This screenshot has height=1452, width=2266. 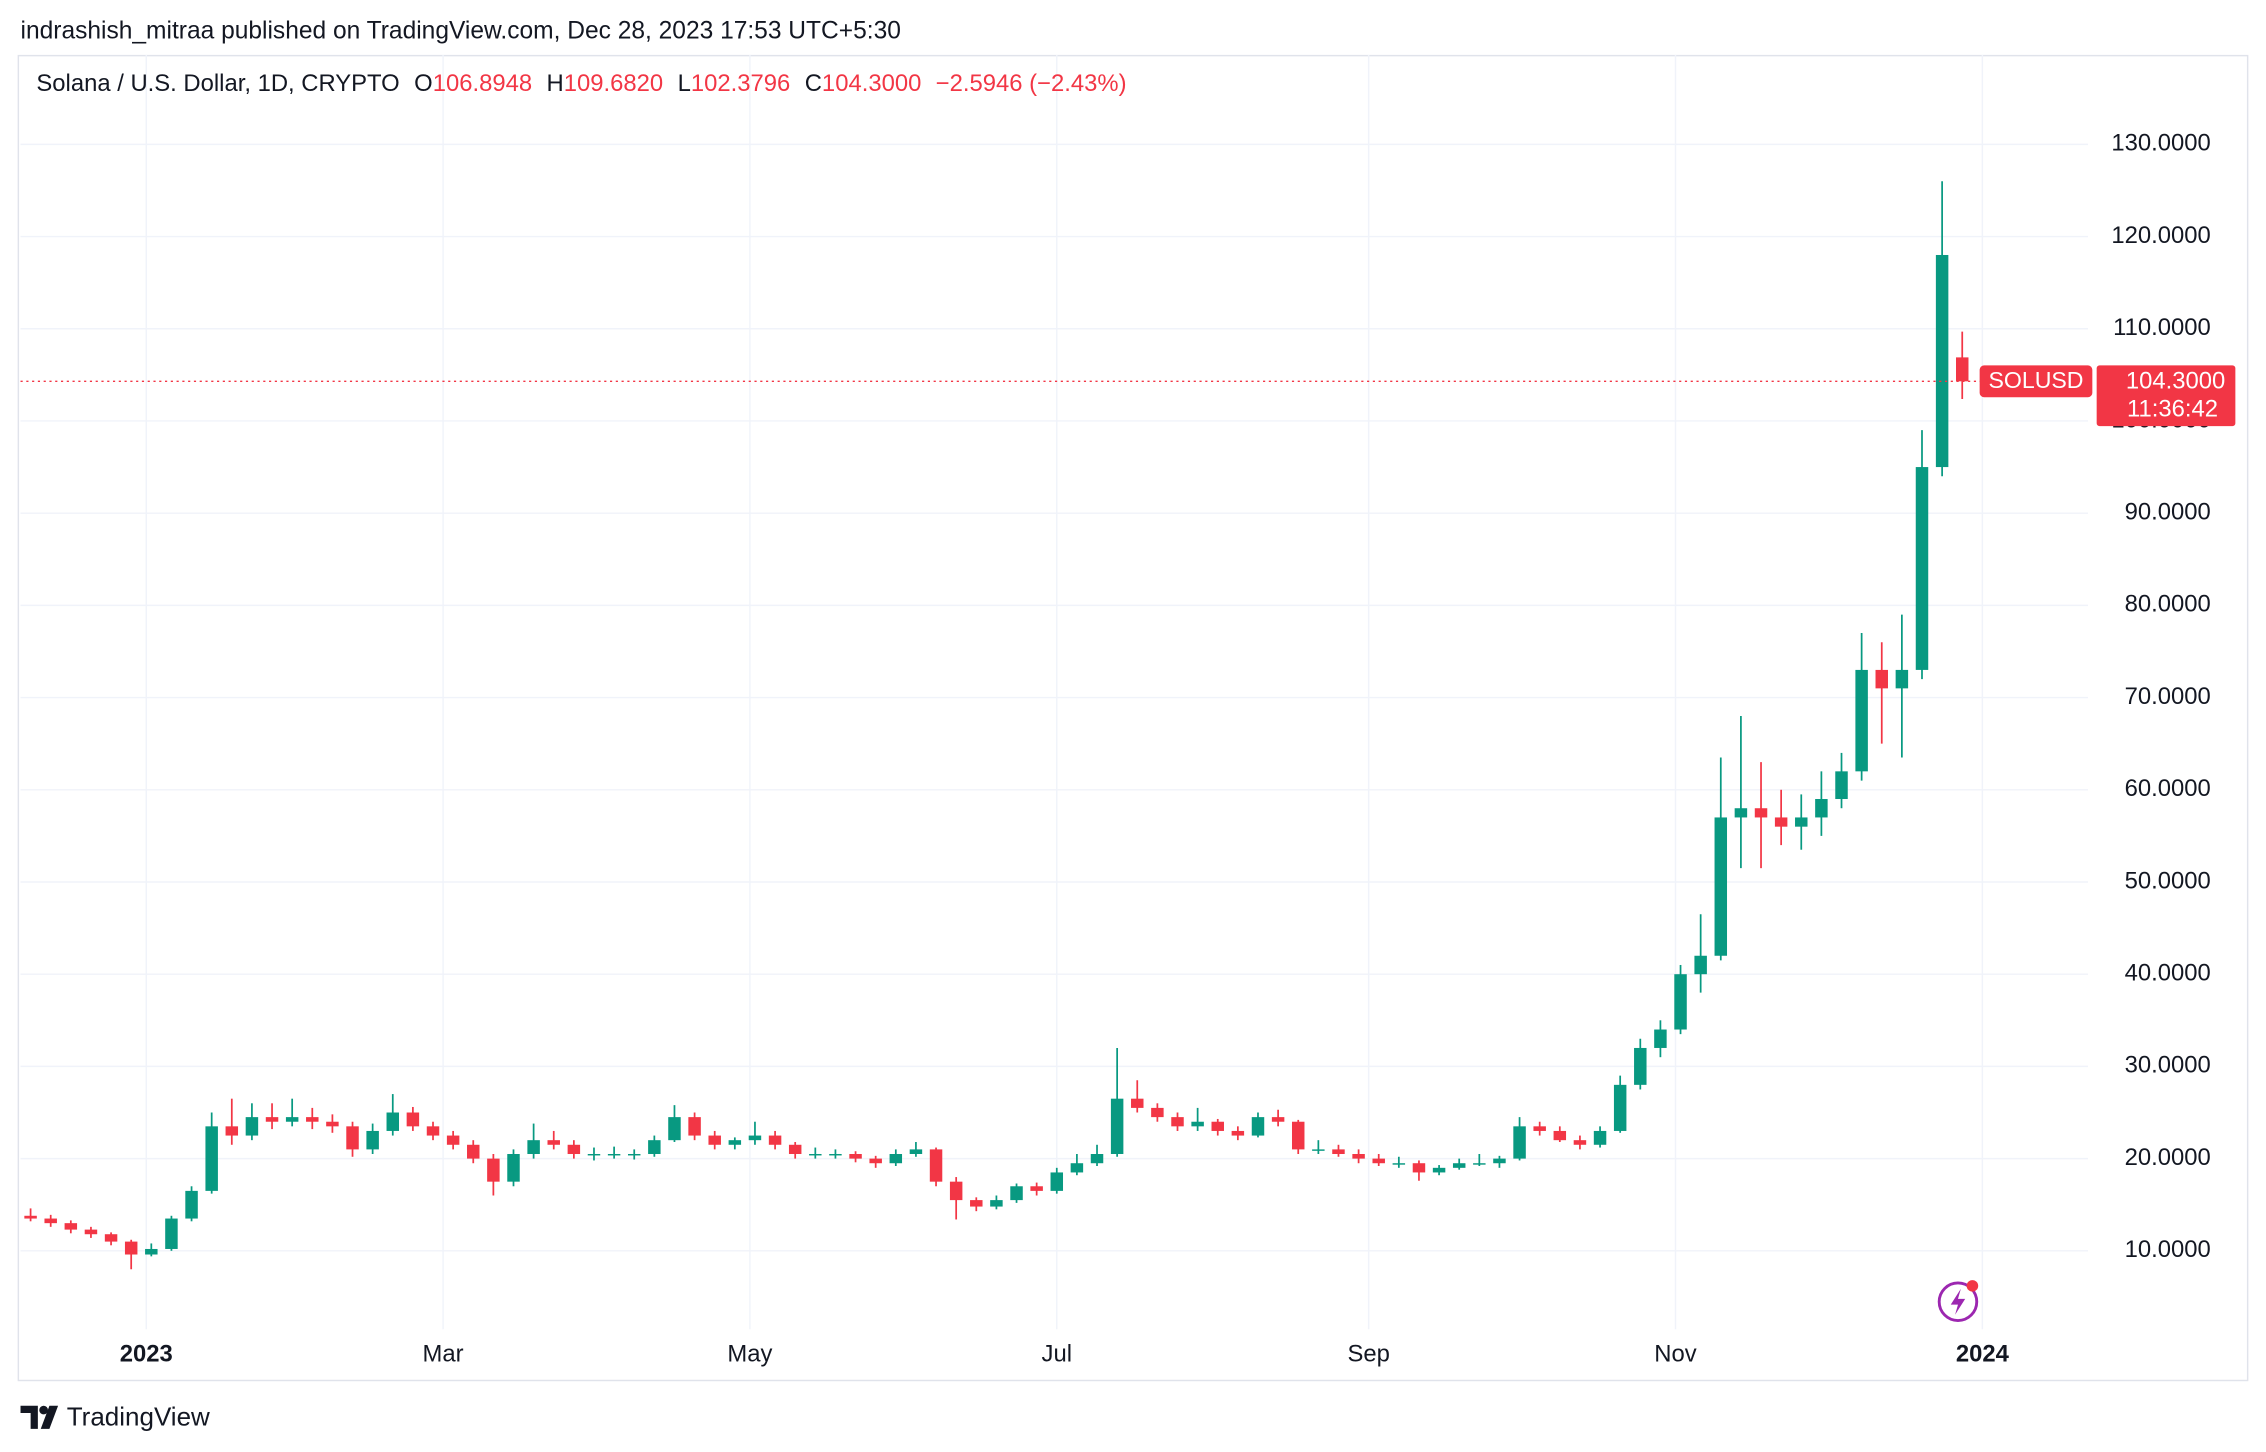 What do you see at coordinates (2172, 409) in the screenshot?
I see `countdown-label: 11:36:42` at bounding box center [2172, 409].